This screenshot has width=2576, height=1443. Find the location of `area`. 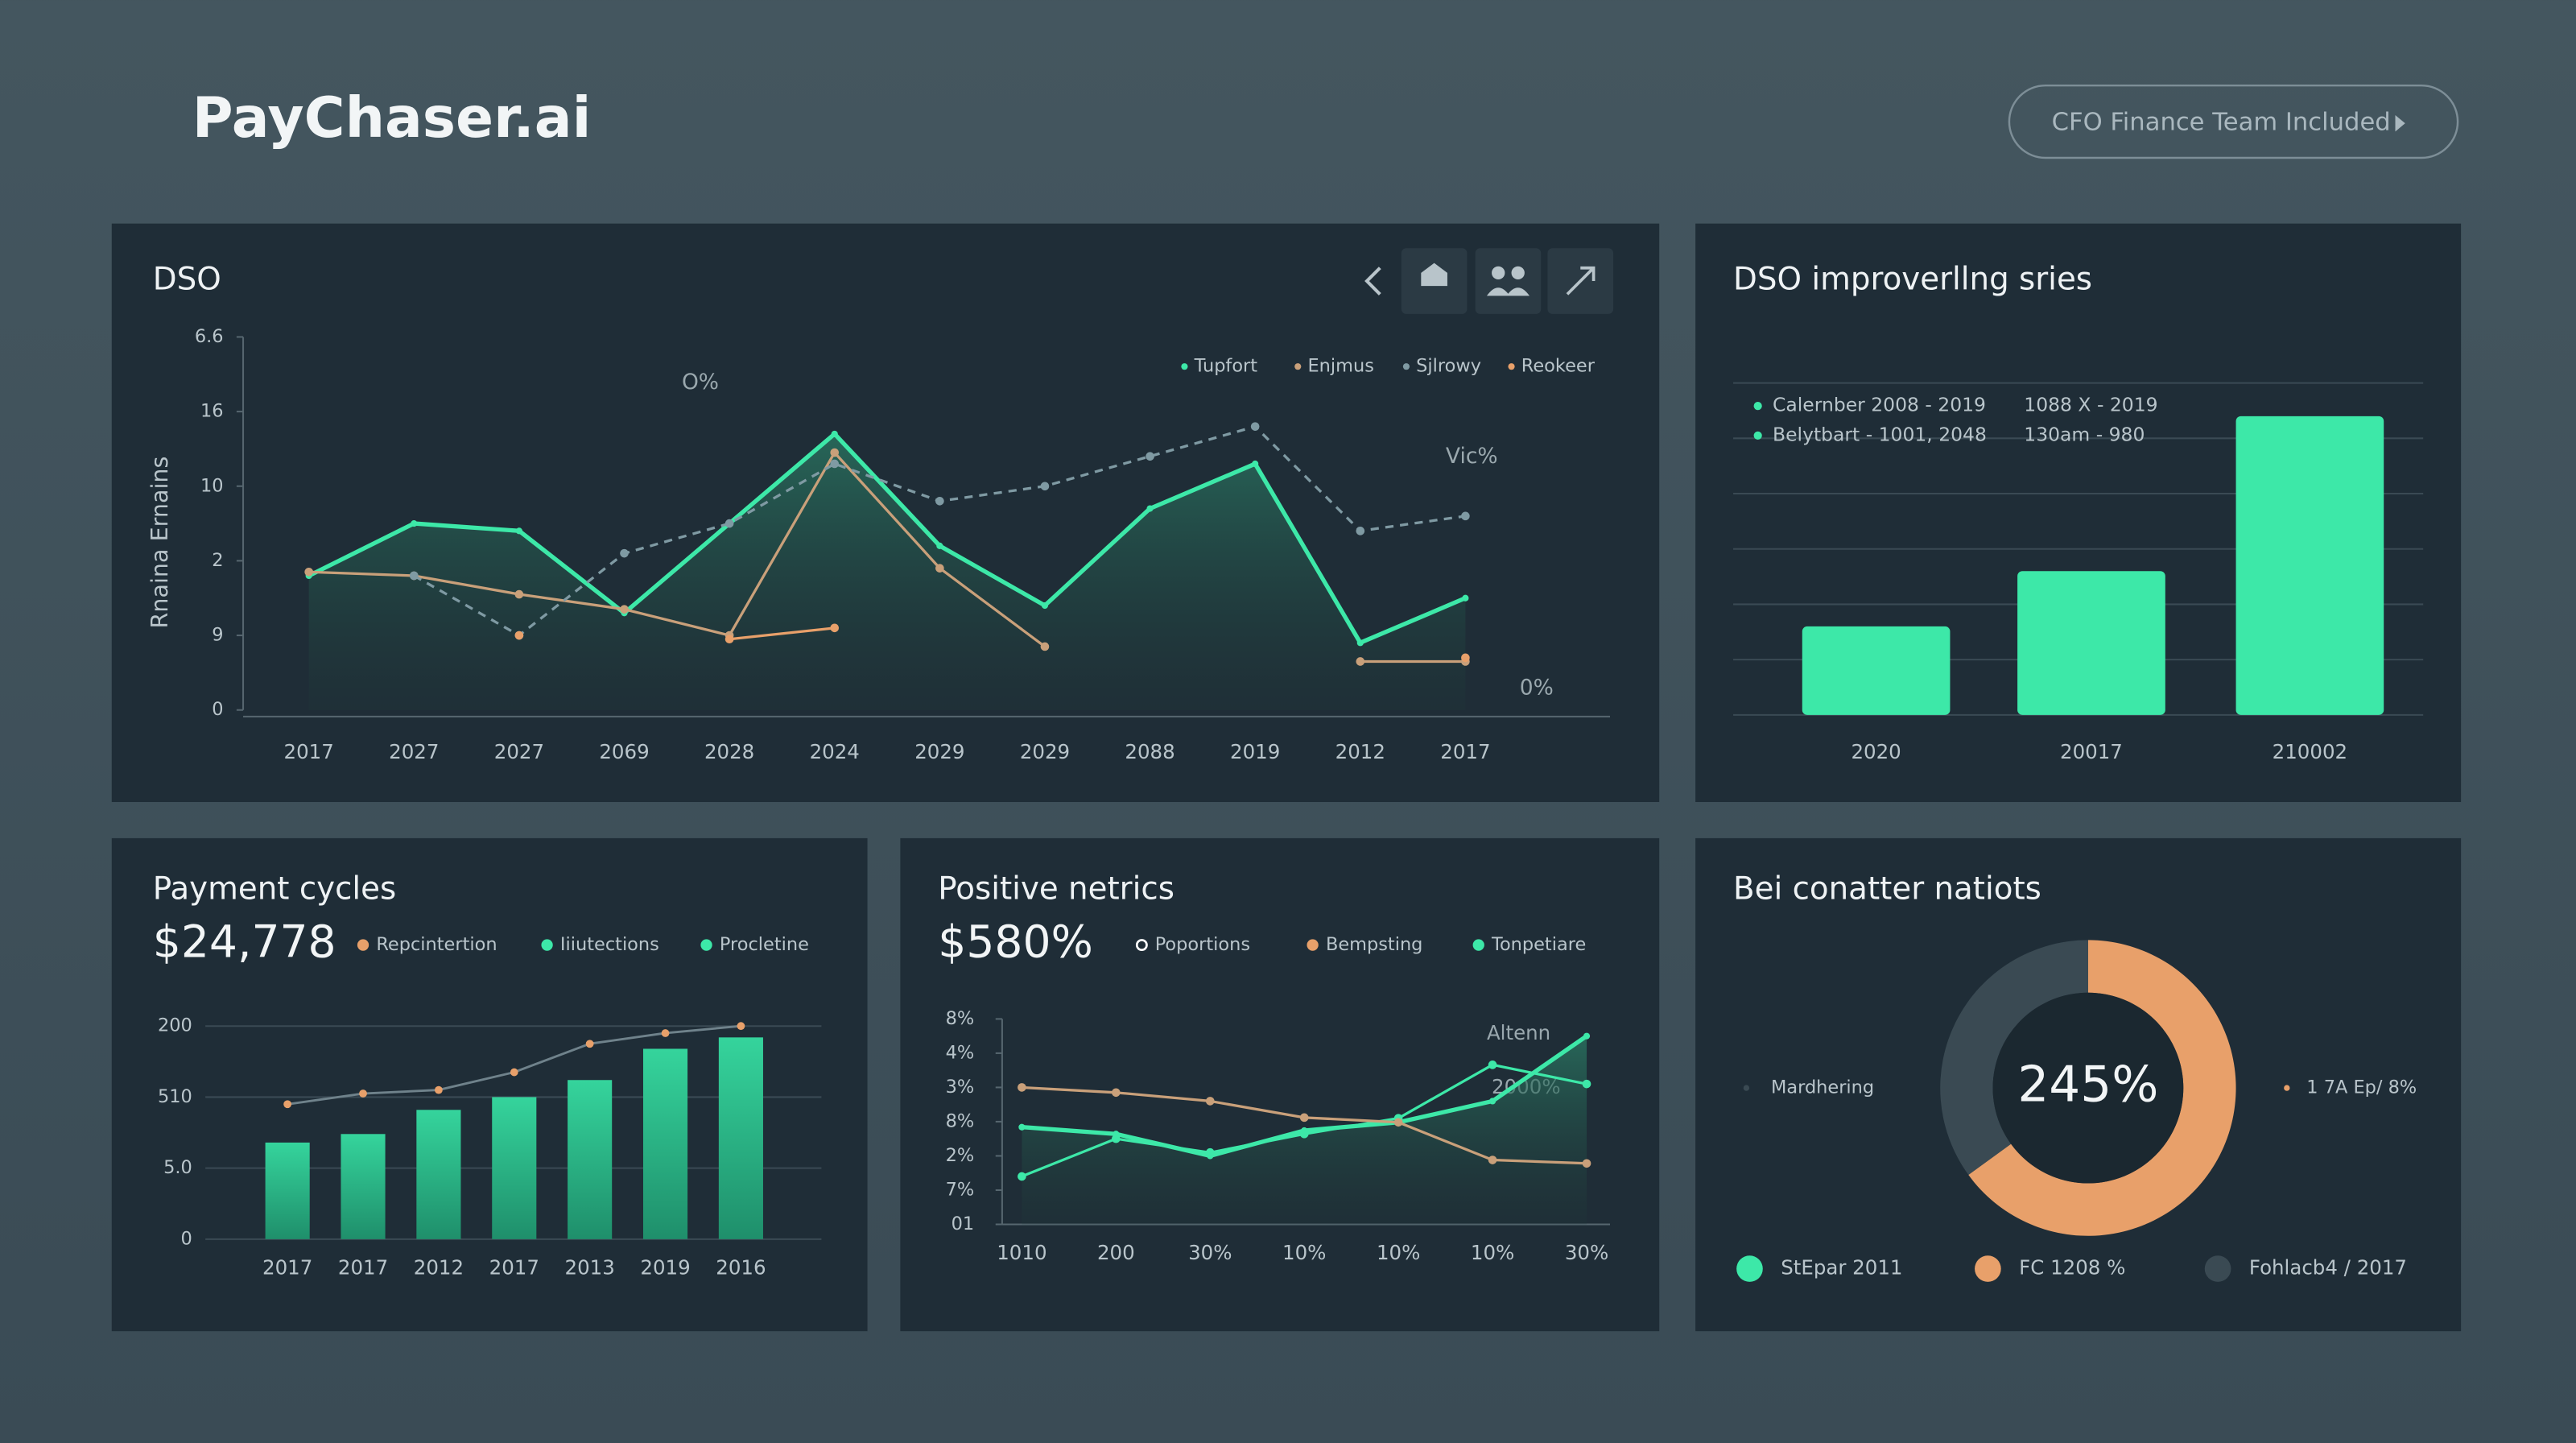

area is located at coordinates (887, 571).